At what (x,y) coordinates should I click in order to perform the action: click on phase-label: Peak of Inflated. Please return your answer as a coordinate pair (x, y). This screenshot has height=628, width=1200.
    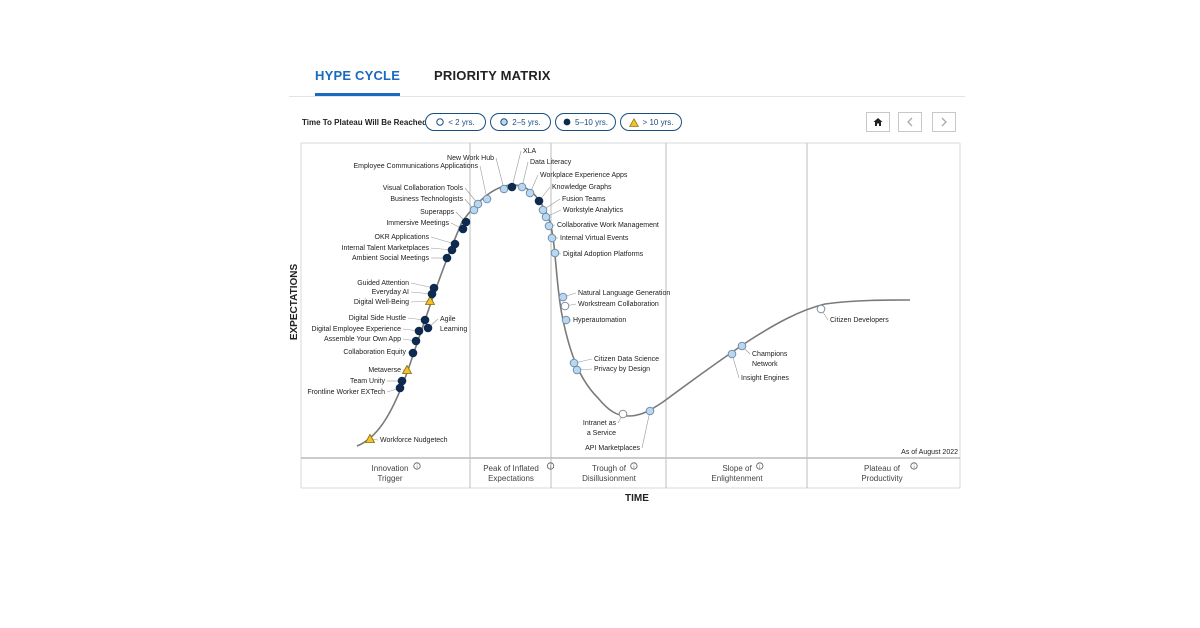
    Looking at the image, I should click on (511, 468).